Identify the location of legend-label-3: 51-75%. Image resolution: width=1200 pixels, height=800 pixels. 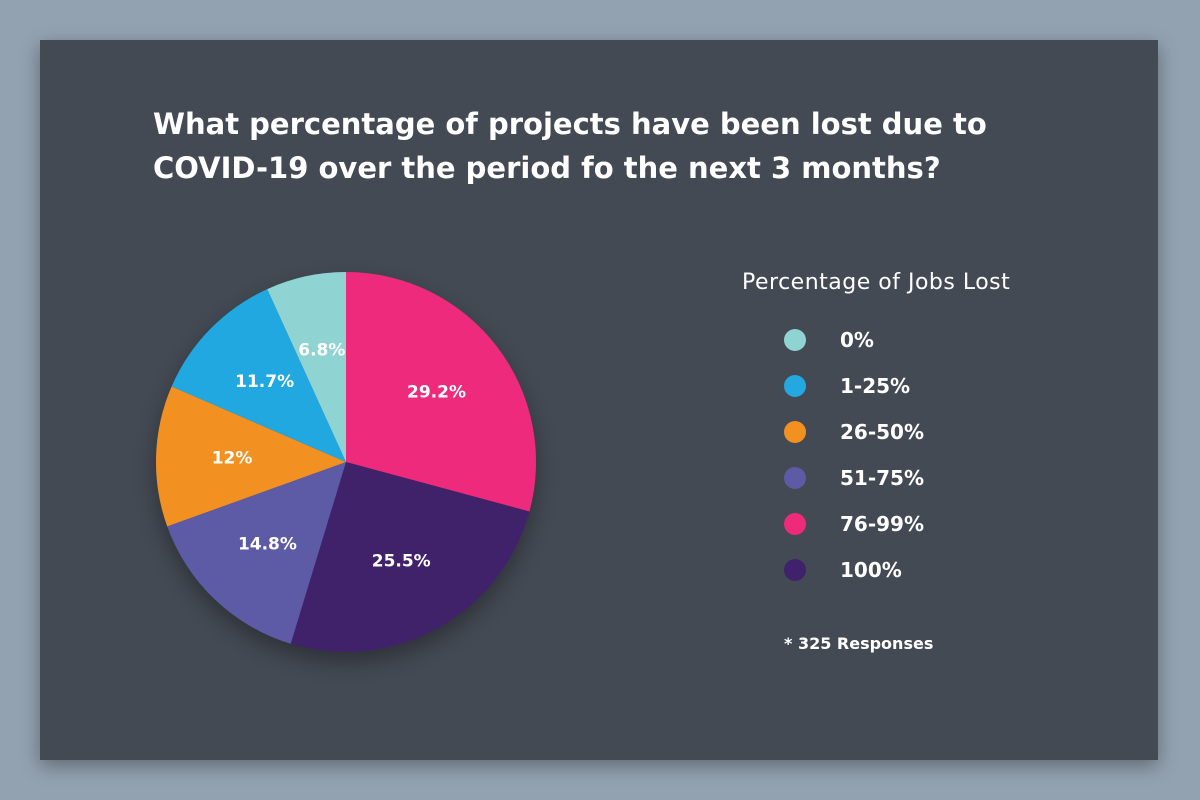
(882, 478).